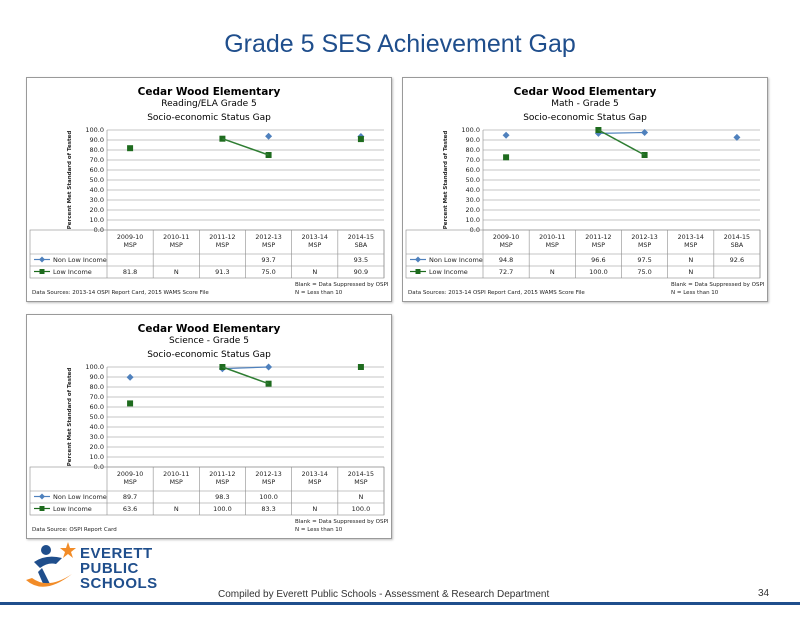 The width and height of the screenshot is (800, 618). Describe the element at coordinates (598, 260) in the screenshot. I see `data-table-cell: 96.6` at that location.